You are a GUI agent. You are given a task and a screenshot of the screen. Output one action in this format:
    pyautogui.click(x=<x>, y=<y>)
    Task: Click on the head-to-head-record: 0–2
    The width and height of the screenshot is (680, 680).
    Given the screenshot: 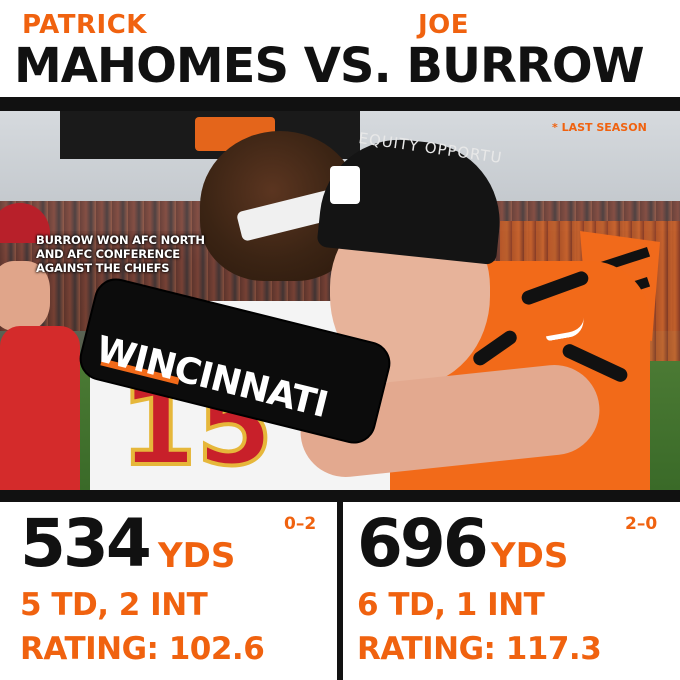 What is the action you would take?
    pyautogui.click(x=300, y=524)
    